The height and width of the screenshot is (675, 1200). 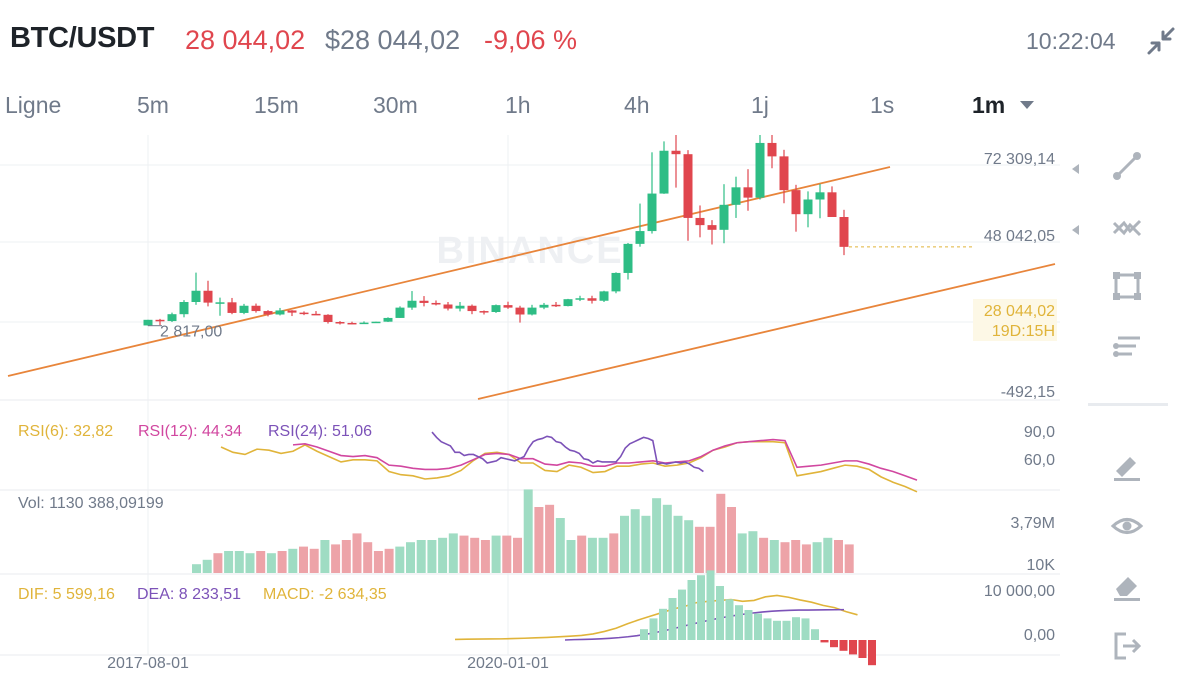 What do you see at coordinates (760, 105) in the screenshot?
I see `tab-1d: 1j` at bounding box center [760, 105].